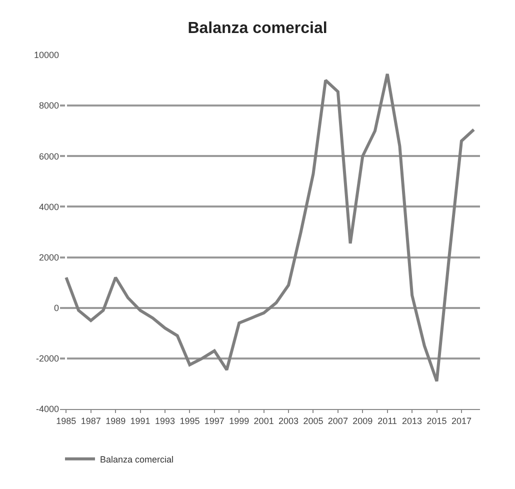 The width and height of the screenshot is (515, 489). I want to click on x-tick-label: 1987, so click(90, 421).